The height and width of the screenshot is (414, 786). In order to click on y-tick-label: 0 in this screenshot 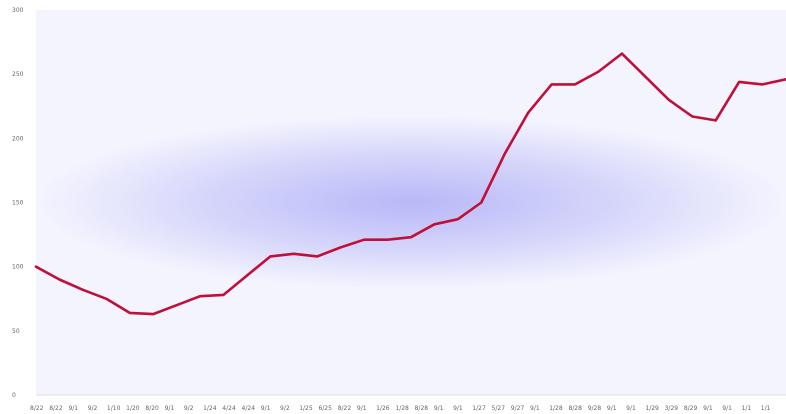, I will do `click(14, 395)`.